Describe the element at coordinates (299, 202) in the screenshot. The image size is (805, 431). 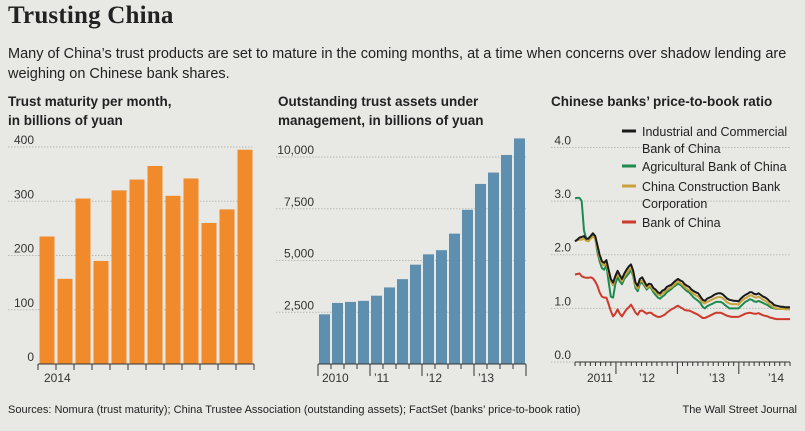
I see `p2-y-tick-label: 7,500` at that location.